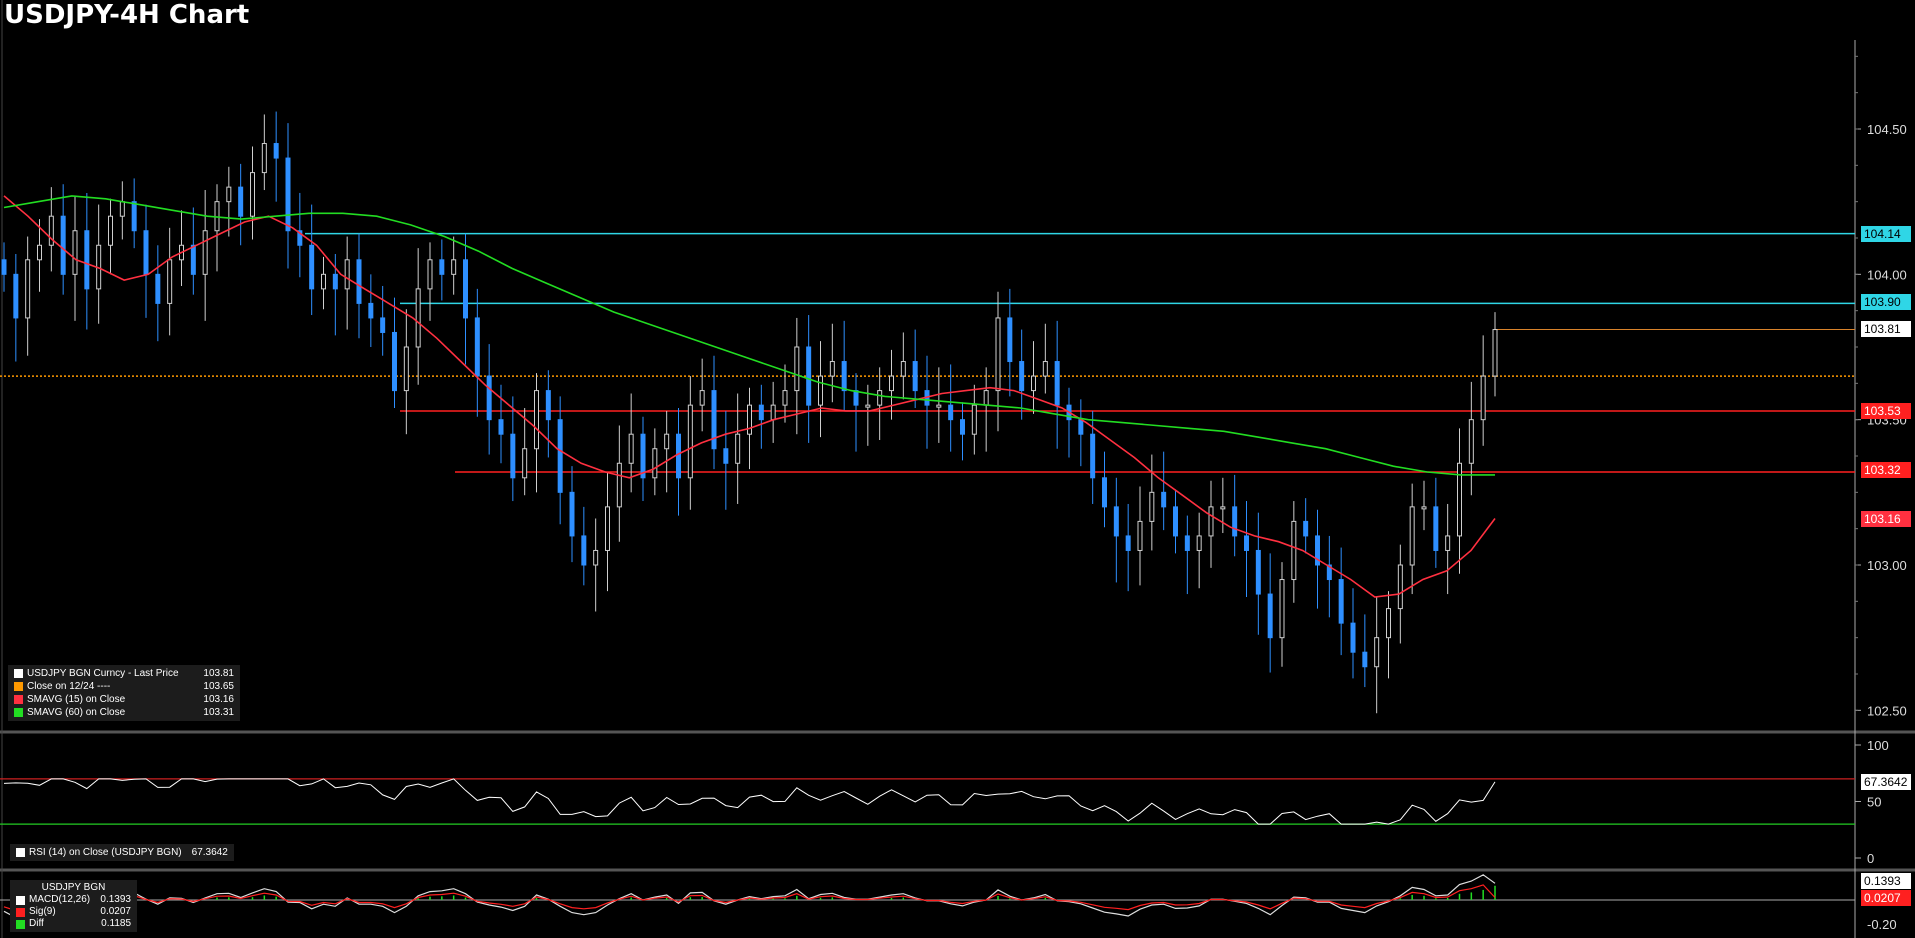  Describe the element at coordinates (1887, 565) in the screenshot. I see `y-tick-label: 103.00` at that location.